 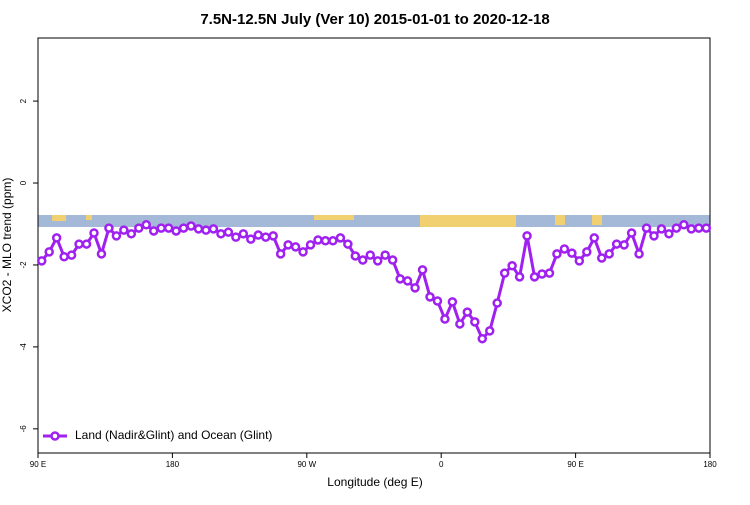 I want to click on x-tick-label: 90 W, so click(x=306, y=464).